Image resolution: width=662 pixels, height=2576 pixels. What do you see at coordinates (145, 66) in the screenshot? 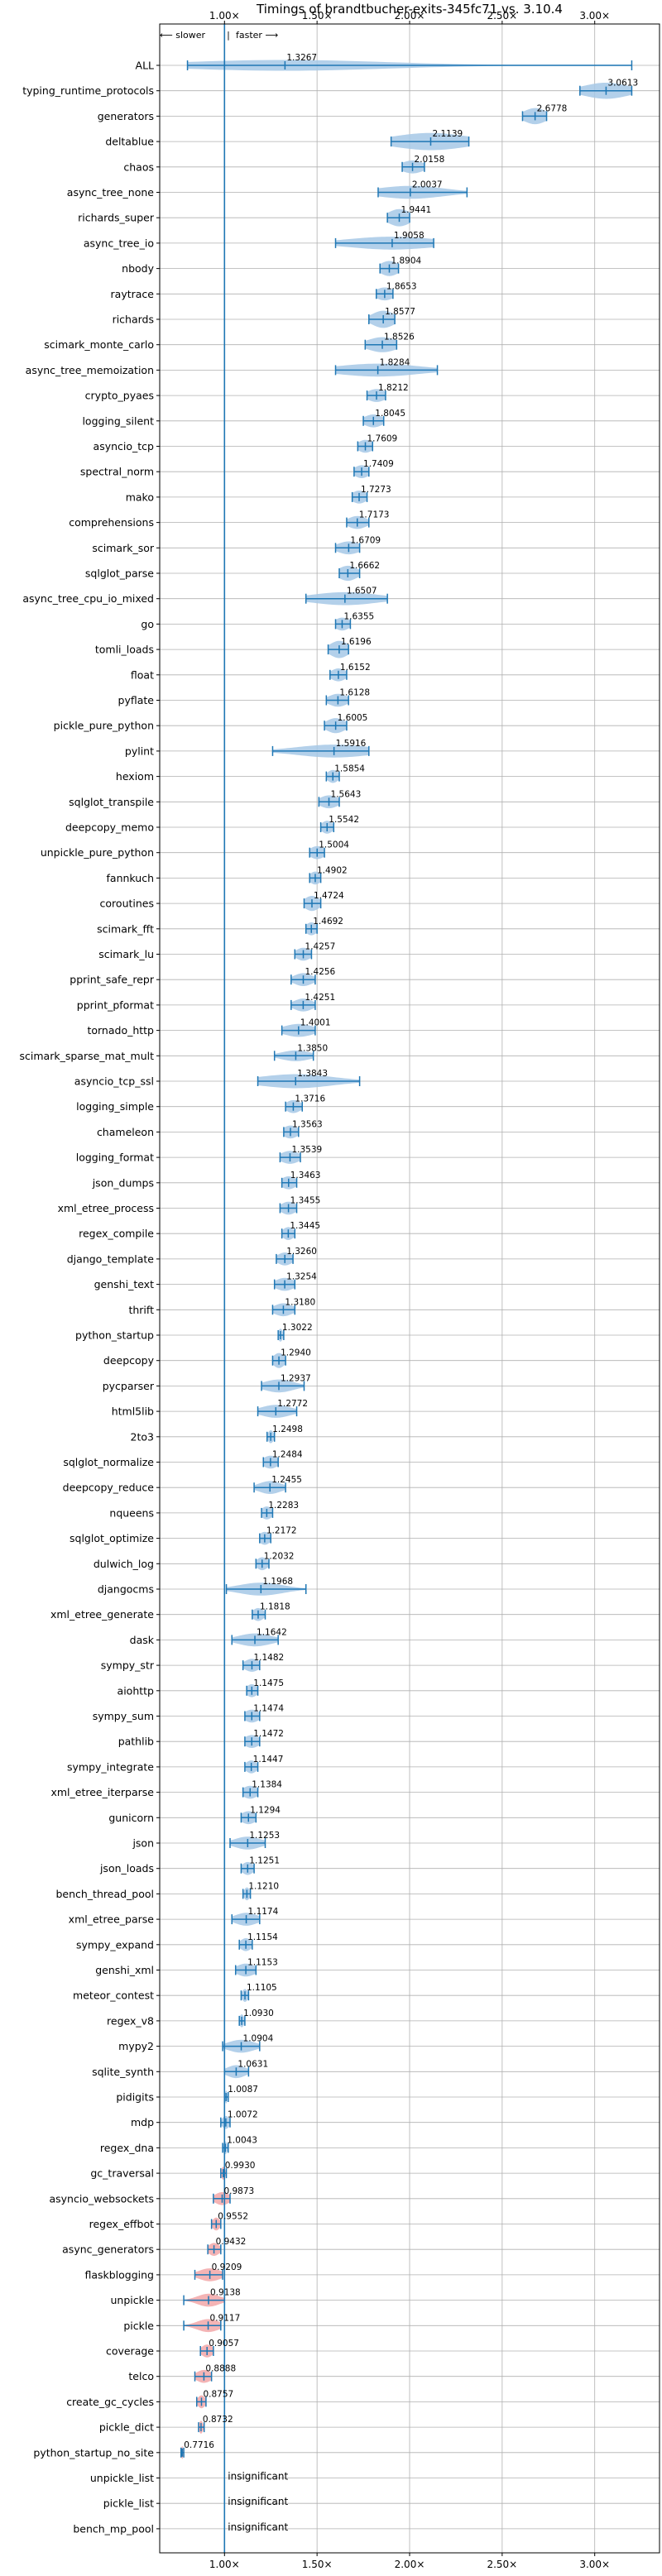
I see `benchmark-label: ALL` at bounding box center [145, 66].